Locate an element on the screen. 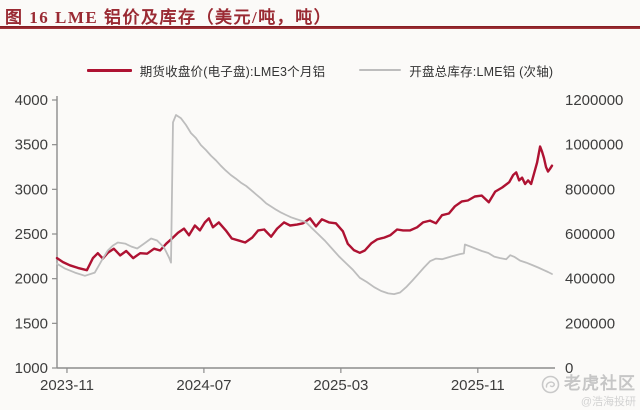 The height and width of the screenshot is (410, 640). x-axis-label: 2023-11 is located at coordinates (67, 385).